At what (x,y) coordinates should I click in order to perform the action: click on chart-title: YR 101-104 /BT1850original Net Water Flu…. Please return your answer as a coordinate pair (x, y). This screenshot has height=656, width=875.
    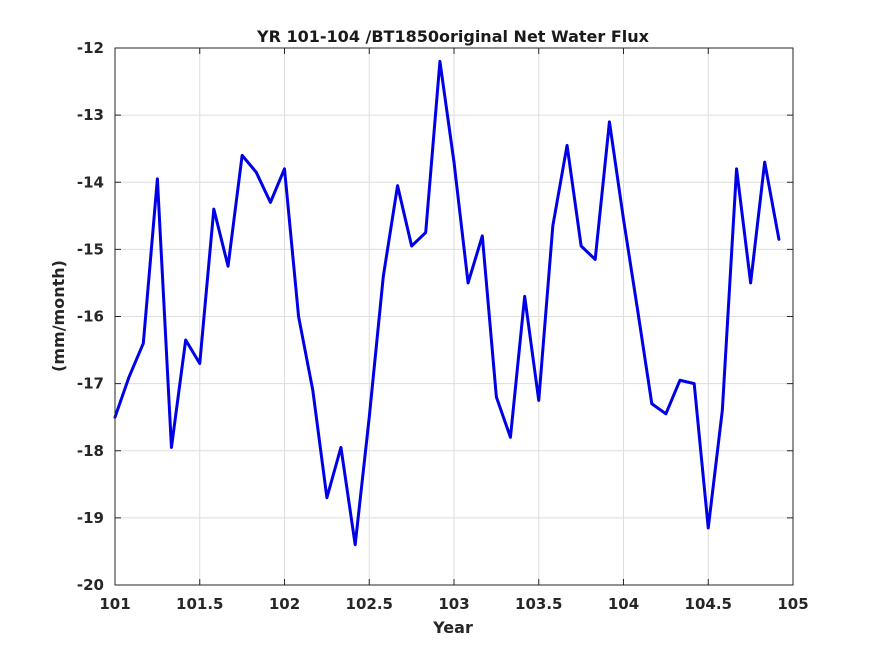
    Looking at the image, I should click on (453, 36).